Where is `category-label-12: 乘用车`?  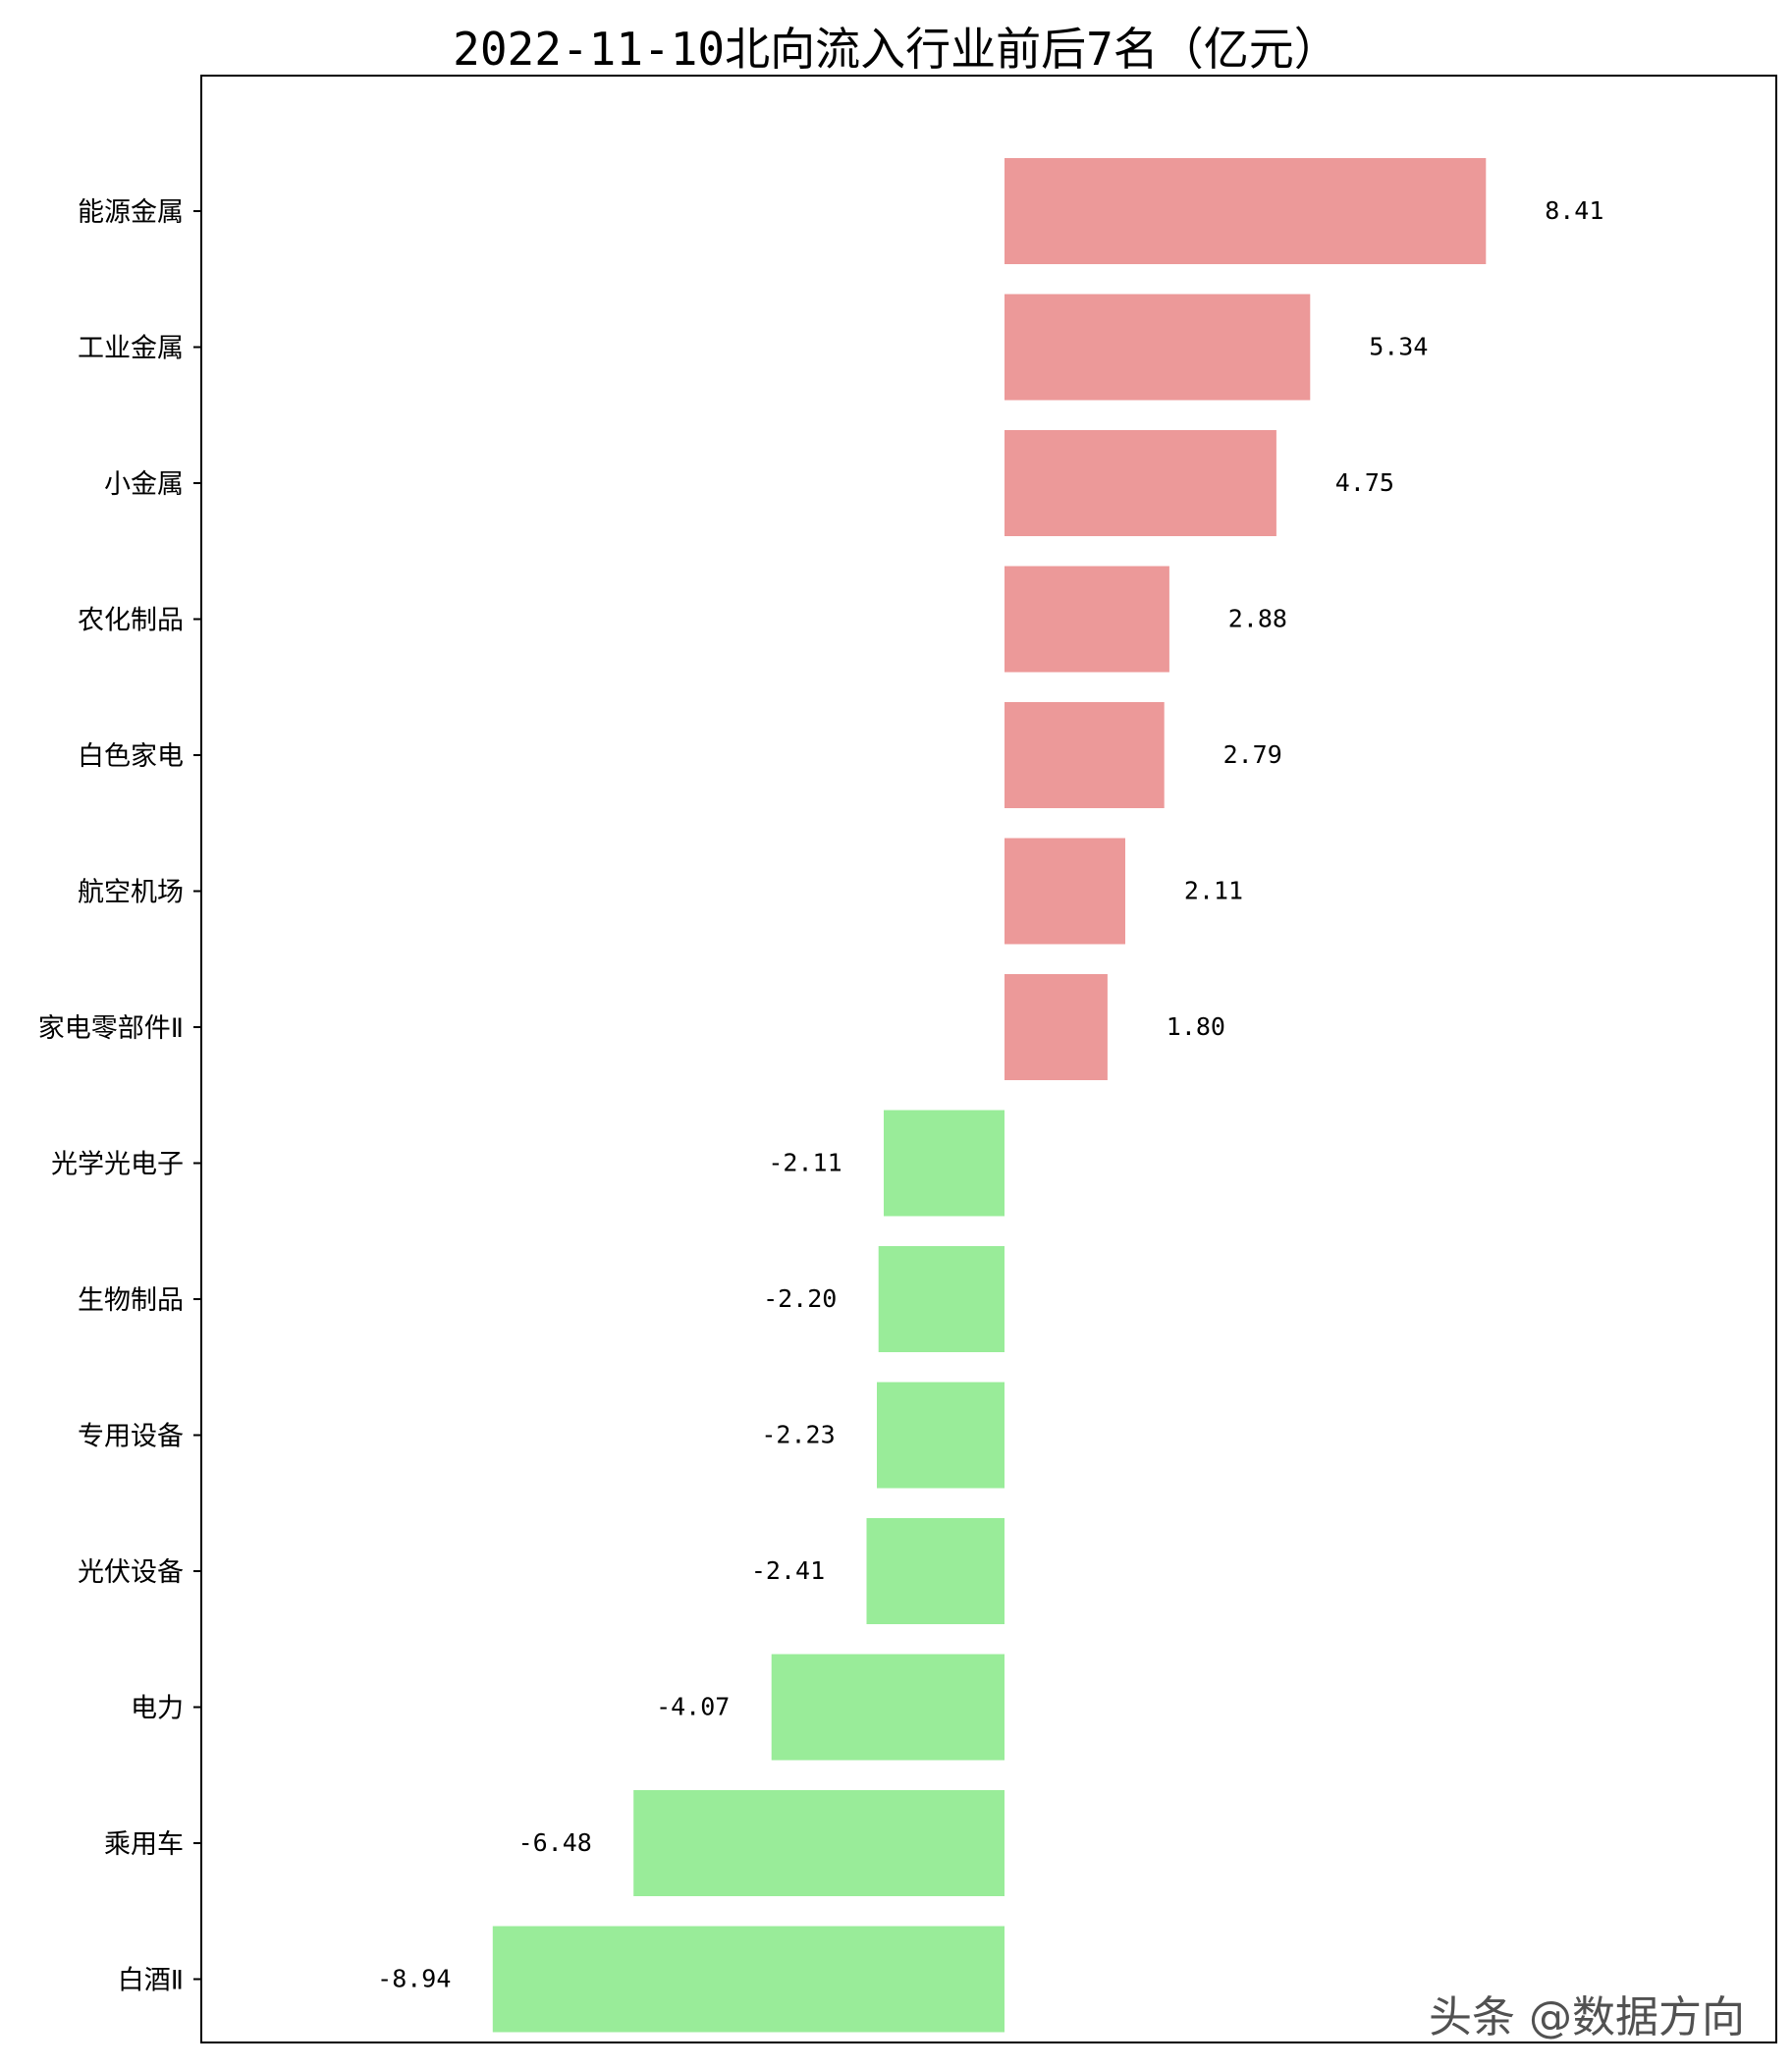
category-label-12: 乘用车 is located at coordinates (144, 1844).